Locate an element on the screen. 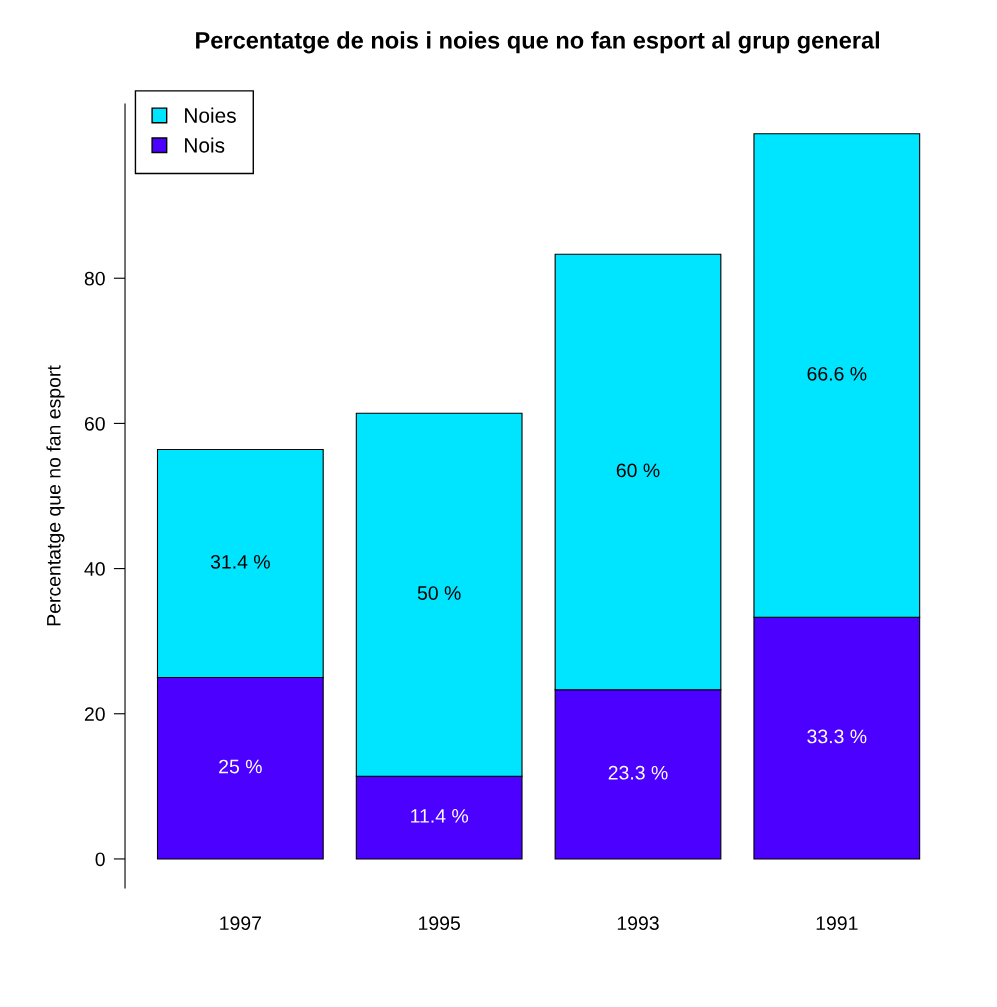 This screenshot has height=1007, width=997. legend-label: Noies is located at coordinates (210, 115).